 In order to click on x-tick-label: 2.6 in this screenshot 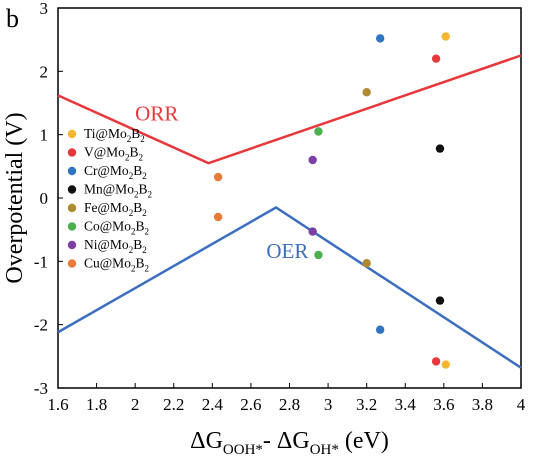, I will do `click(250, 404)`.